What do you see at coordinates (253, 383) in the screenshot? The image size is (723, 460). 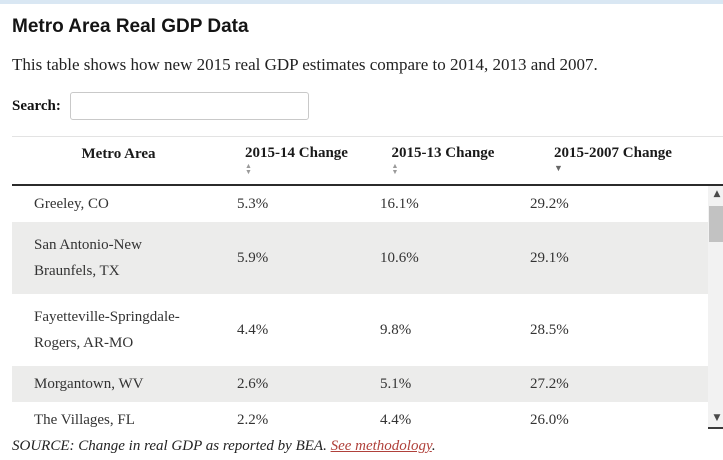 I see `change-2015-14-cell: 2.6%` at bounding box center [253, 383].